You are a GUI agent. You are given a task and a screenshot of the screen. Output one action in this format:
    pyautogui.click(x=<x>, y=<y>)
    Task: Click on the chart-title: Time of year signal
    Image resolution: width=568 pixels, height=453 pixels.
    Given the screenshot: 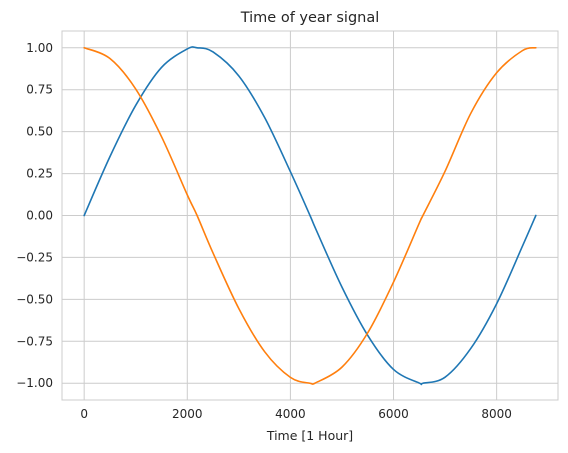 What is the action you would take?
    pyautogui.click(x=310, y=18)
    